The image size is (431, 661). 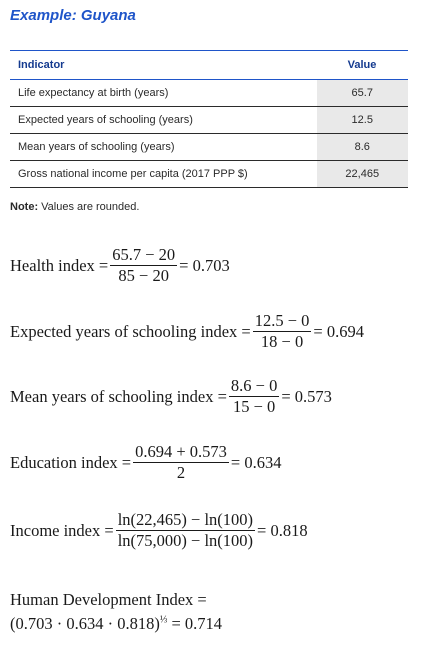 I want to click on hdi-exponent: ⅓, so click(x=163, y=620).